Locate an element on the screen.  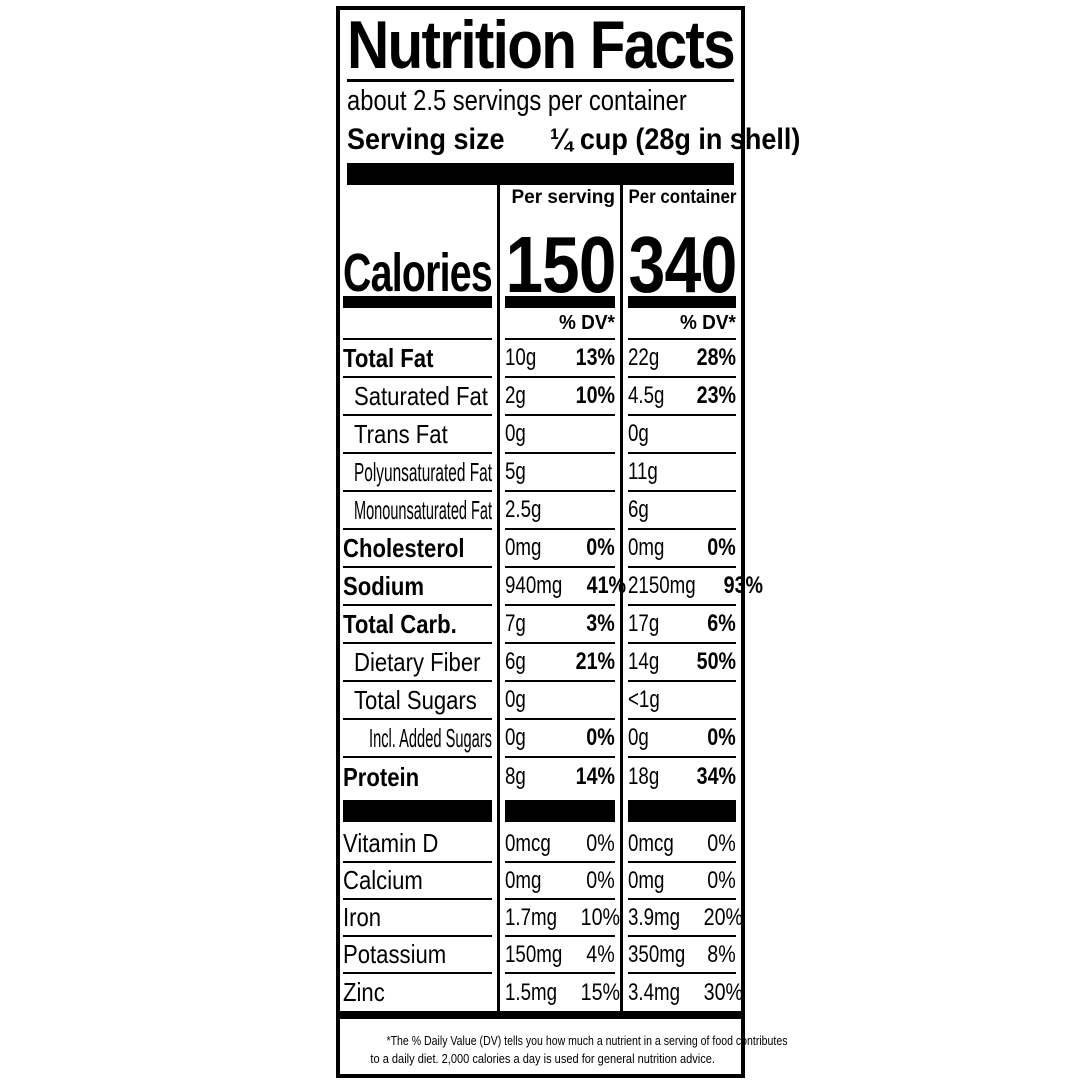
container-amount: 4.5g is located at coordinates (646, 395).